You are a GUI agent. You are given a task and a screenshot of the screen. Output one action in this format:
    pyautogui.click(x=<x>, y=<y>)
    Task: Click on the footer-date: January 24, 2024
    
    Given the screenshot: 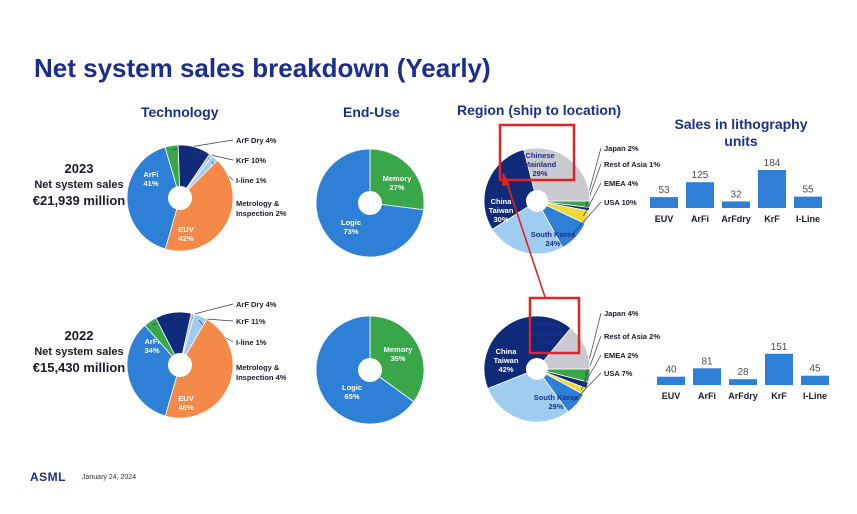 What is the action you would take?
    pyautogui.click(x=109, y=477)
    